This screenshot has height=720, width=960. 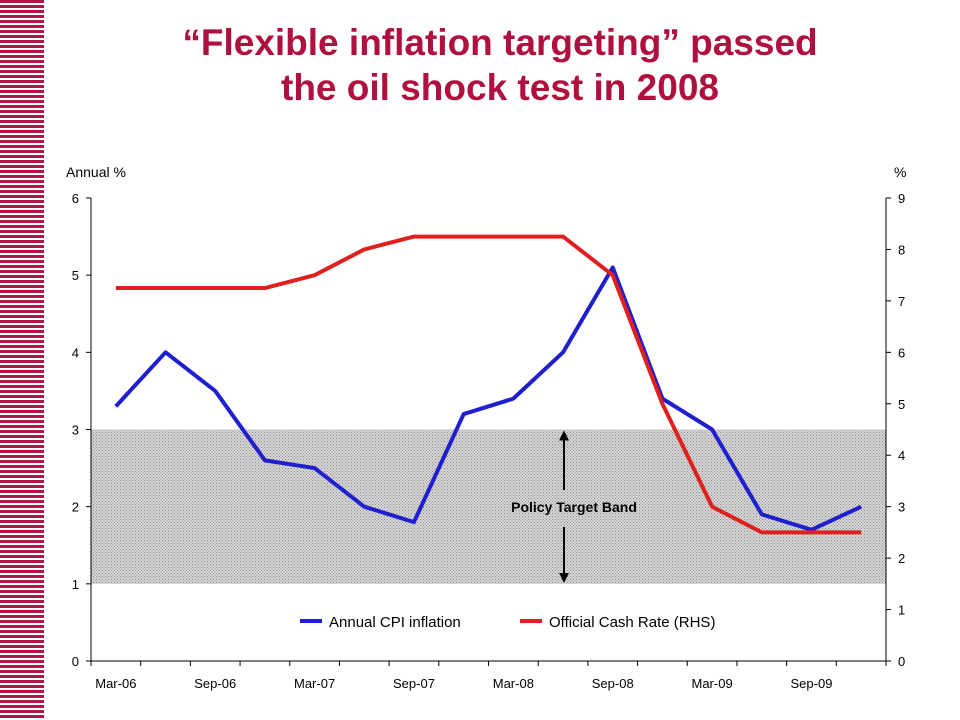 What do you see at coordinates (712, 683) in the screenshot?
I see `x-tick-label: Mar-09` at bounding box center [712, 683].